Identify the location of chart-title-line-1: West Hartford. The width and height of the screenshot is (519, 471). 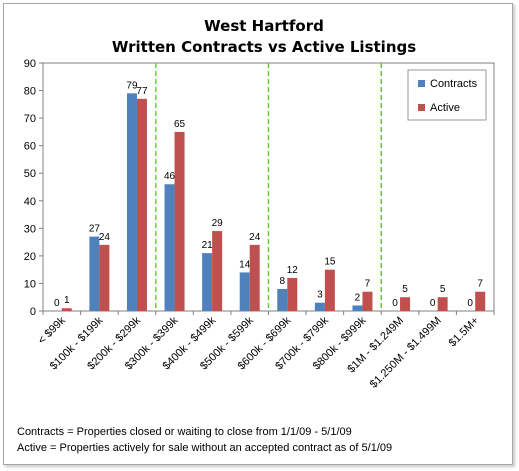
(264, 26).